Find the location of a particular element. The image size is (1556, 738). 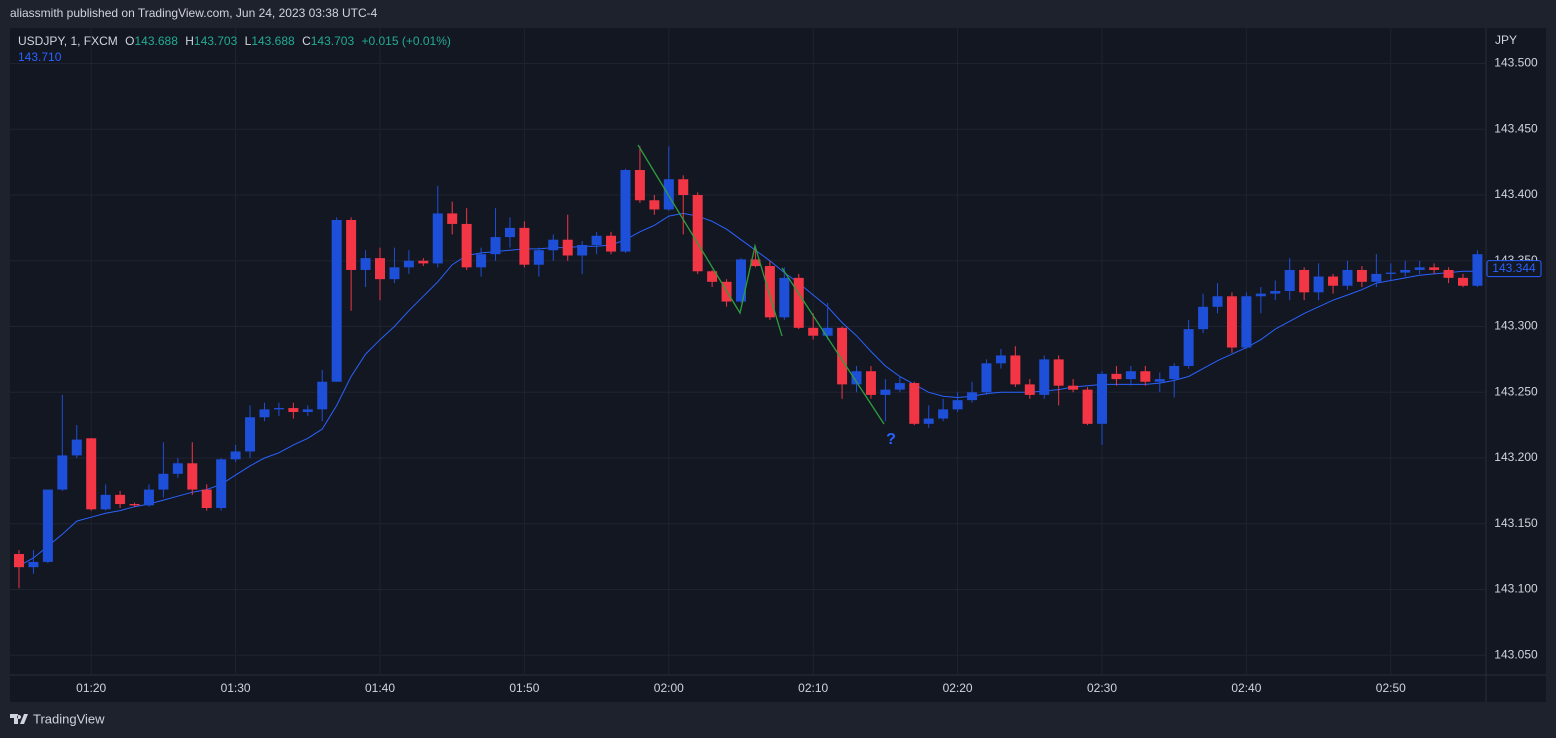

y-tick-label: 143.450 is located at coordinates (1516, 128).